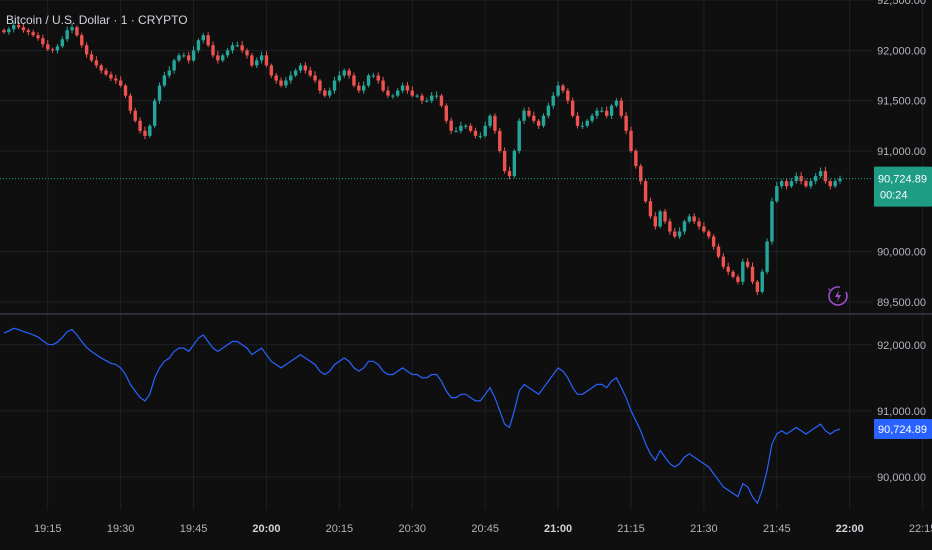 The width and height of the screenshot is (932, 550). I want to click on time-tick-label: 22:15, so click(920, 529).